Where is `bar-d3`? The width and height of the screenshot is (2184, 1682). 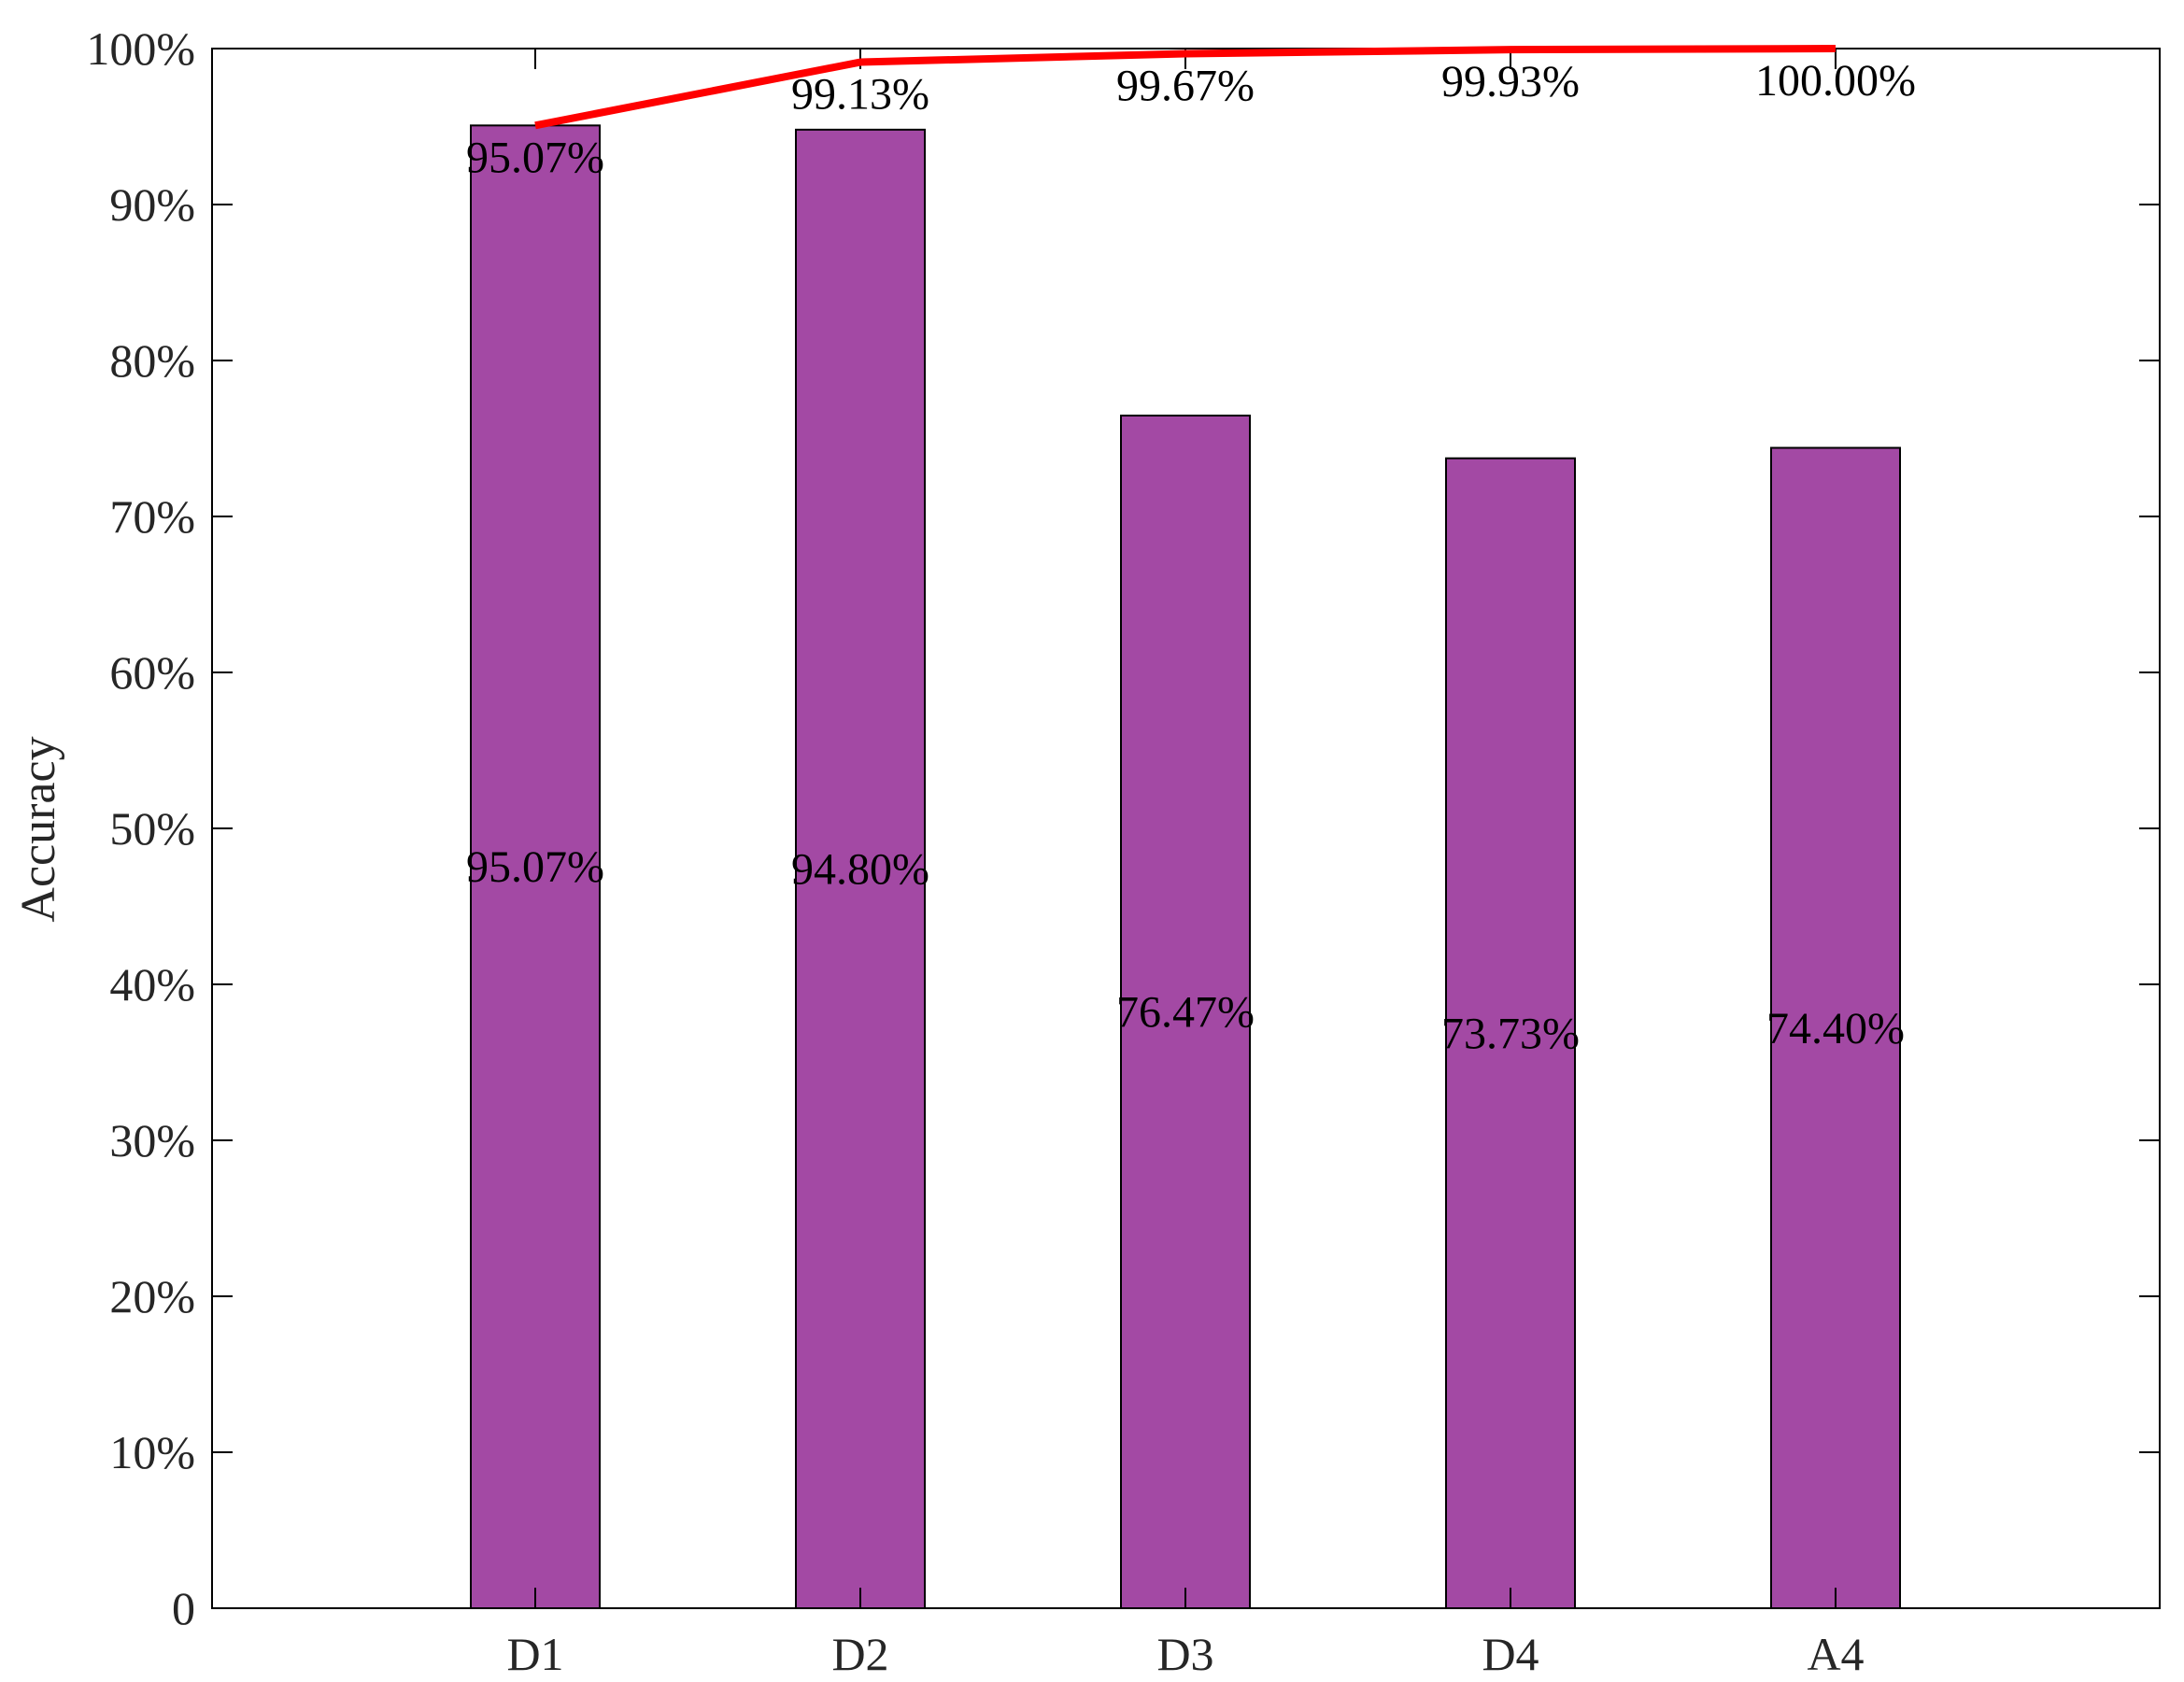 bar-d3 is located at coordinates (1185, 1011).